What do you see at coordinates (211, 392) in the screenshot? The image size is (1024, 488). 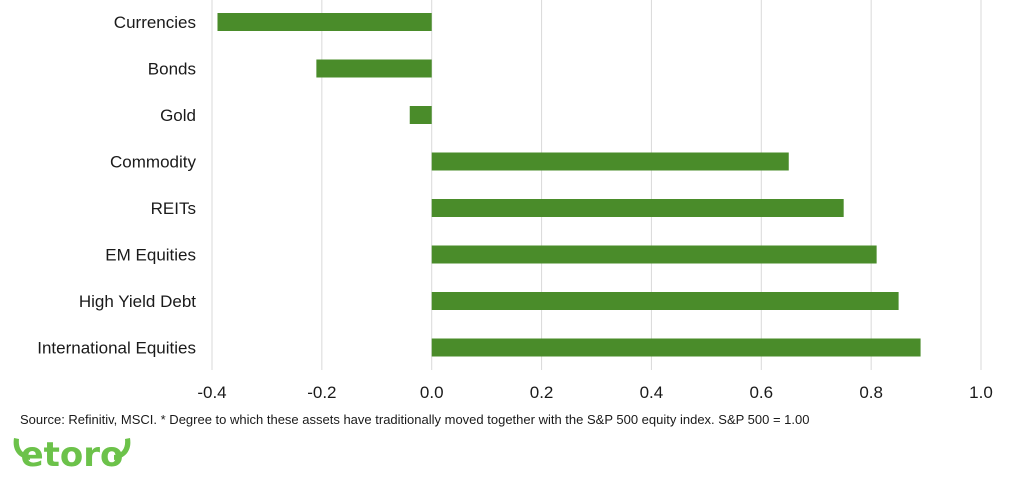 I see `x-tick-label: -0.4` at bounding box center [211, 392].